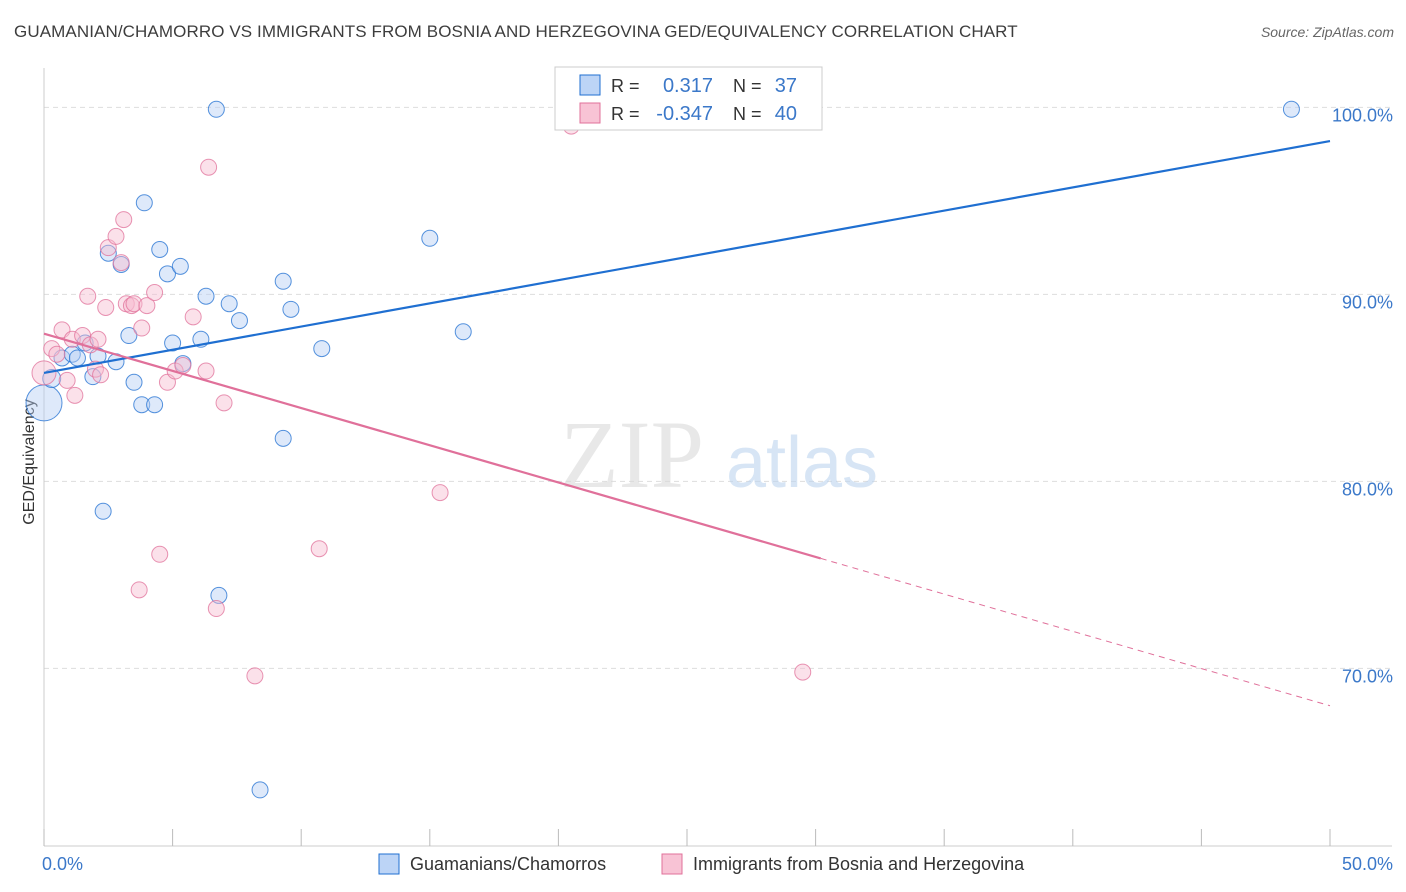 Image resolution: width=1406 pixels, height=892 pixels. I want to click on x-tick-labels: 0.0% 50.0%, so click(717, 864).